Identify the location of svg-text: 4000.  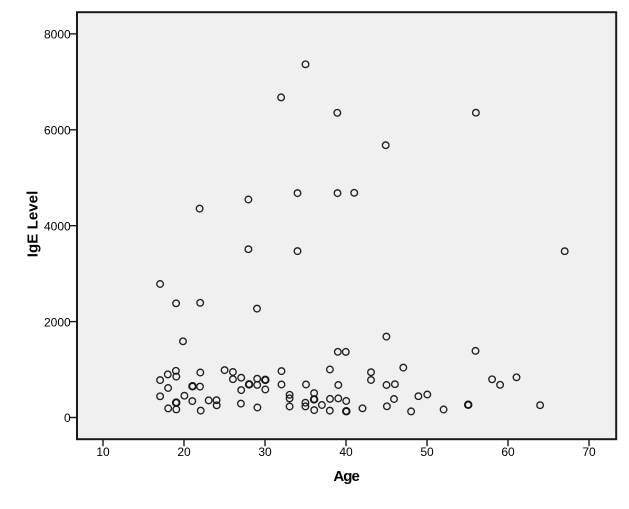
(57, 226).